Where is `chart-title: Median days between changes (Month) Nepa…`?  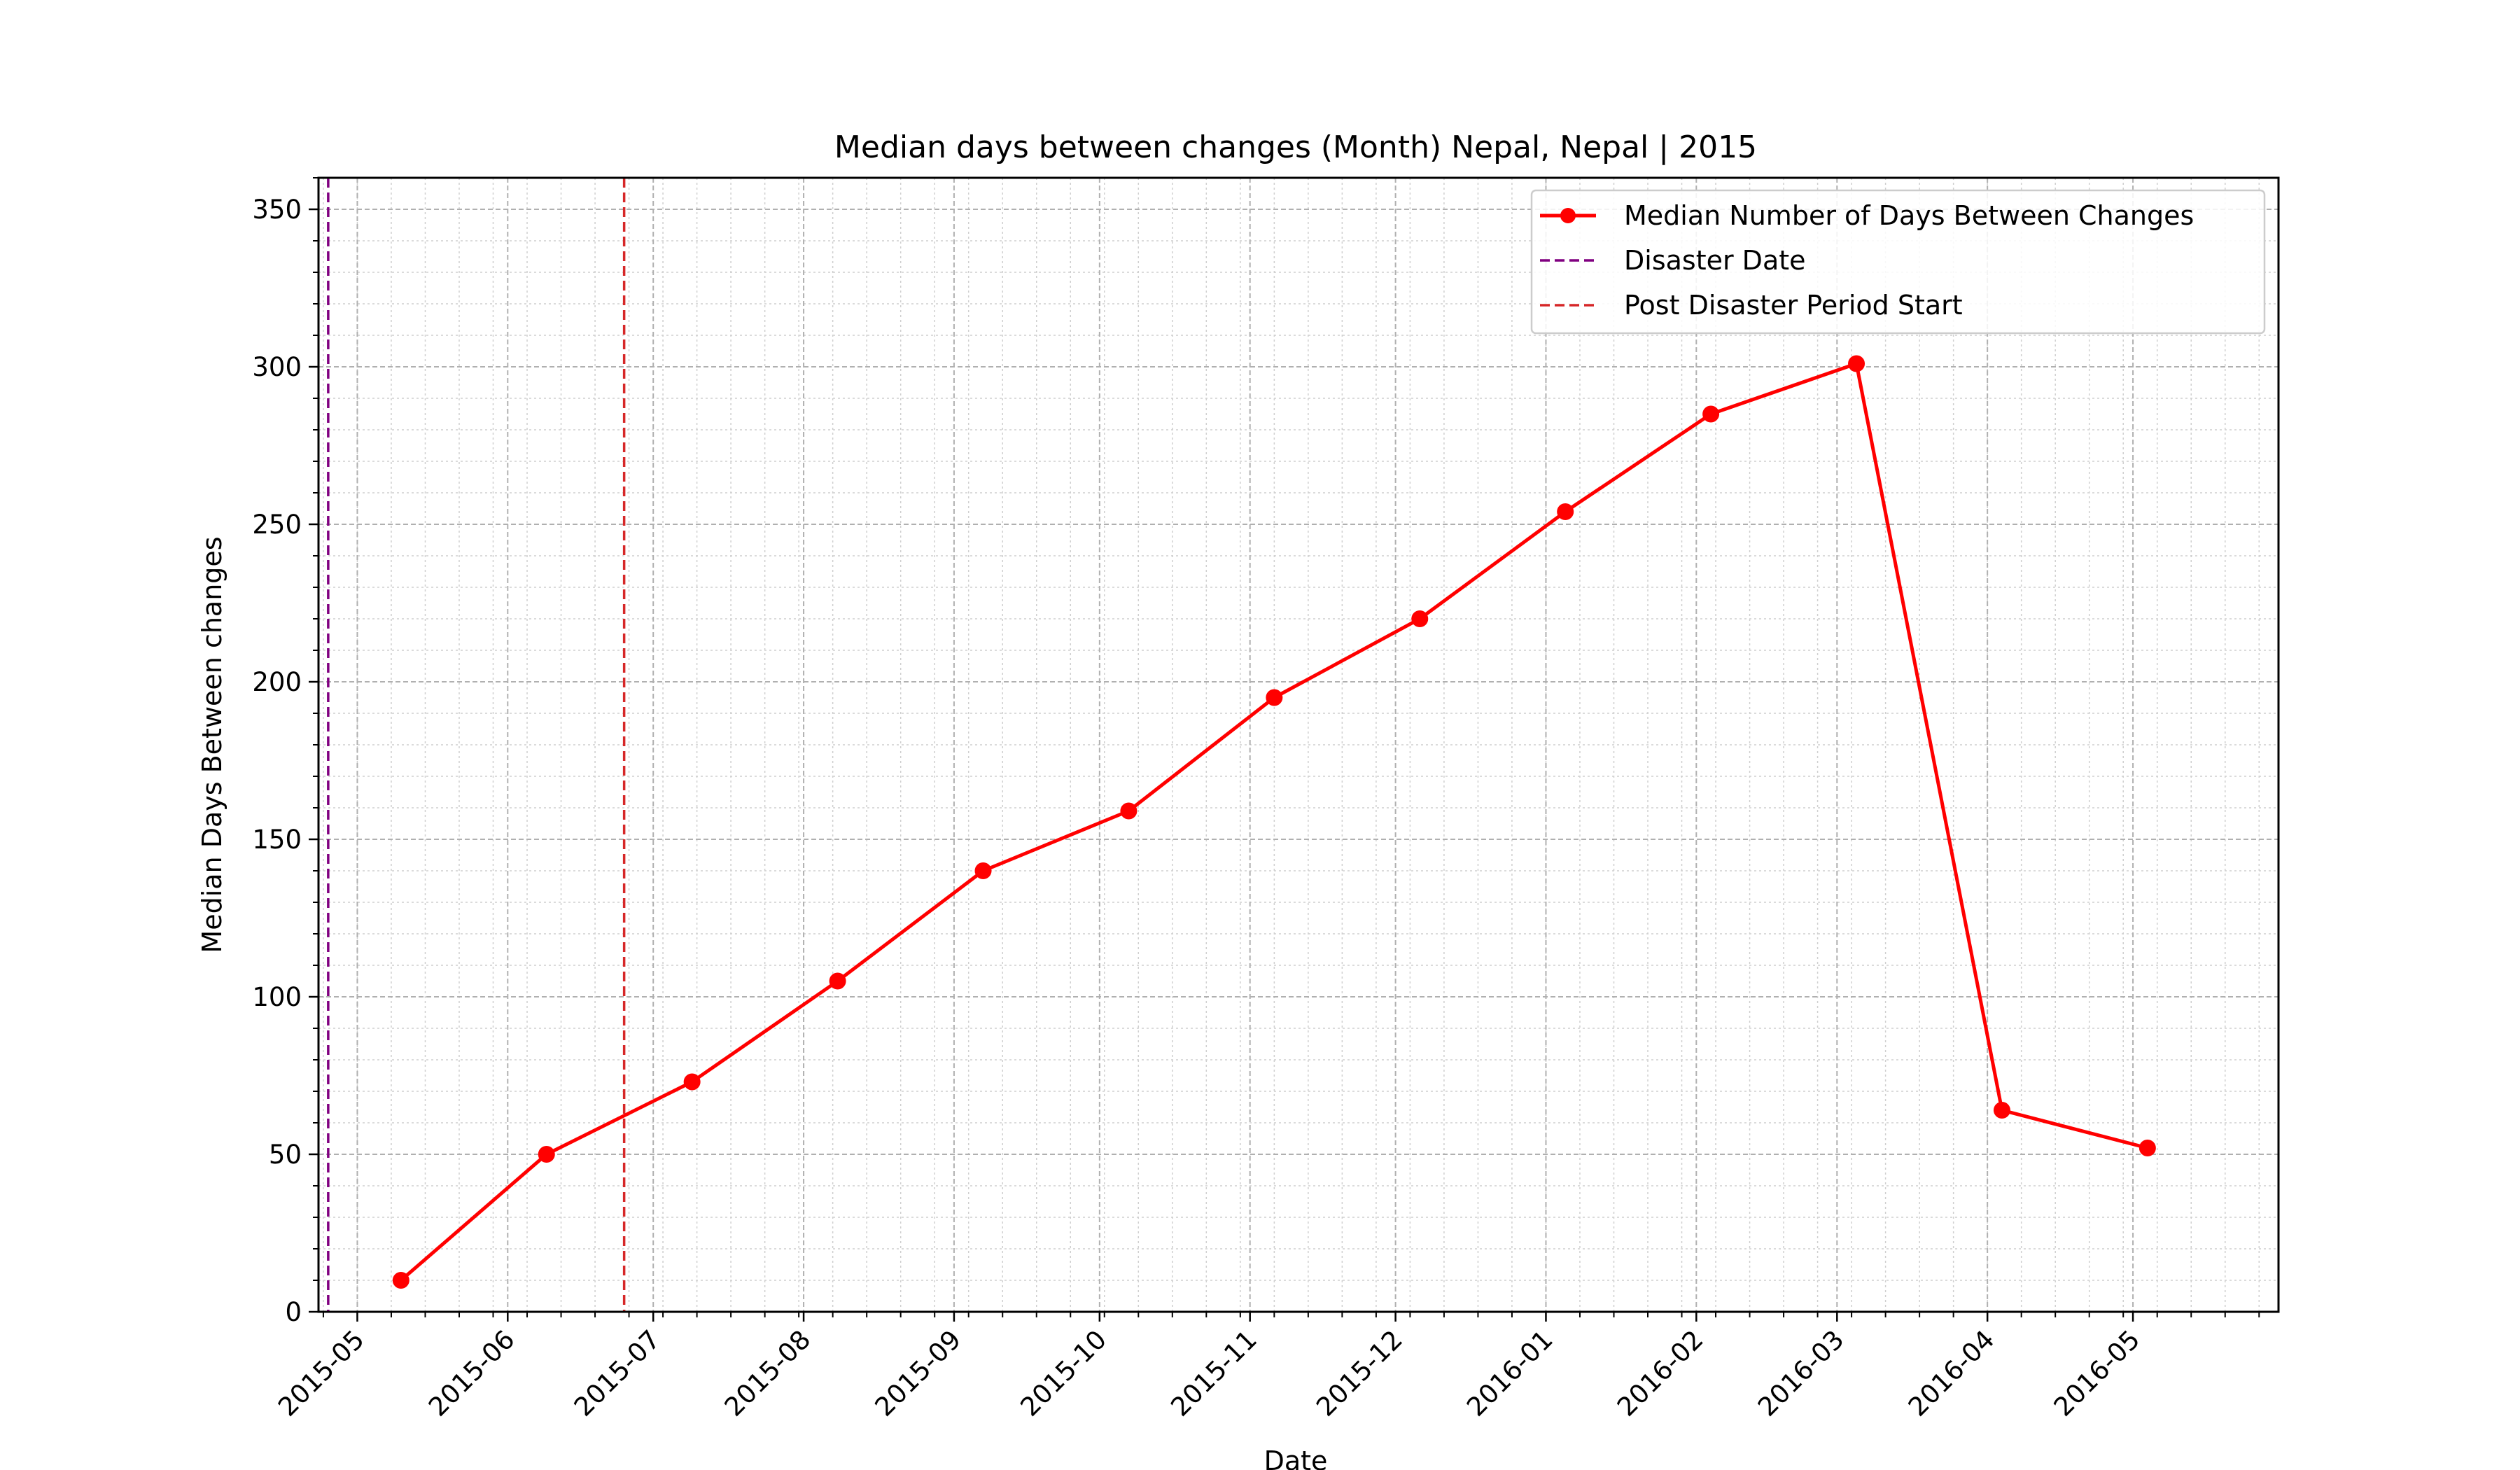 chart-title: Median days between changes (Month) Nepa… is located at coordinates (1295, 147).